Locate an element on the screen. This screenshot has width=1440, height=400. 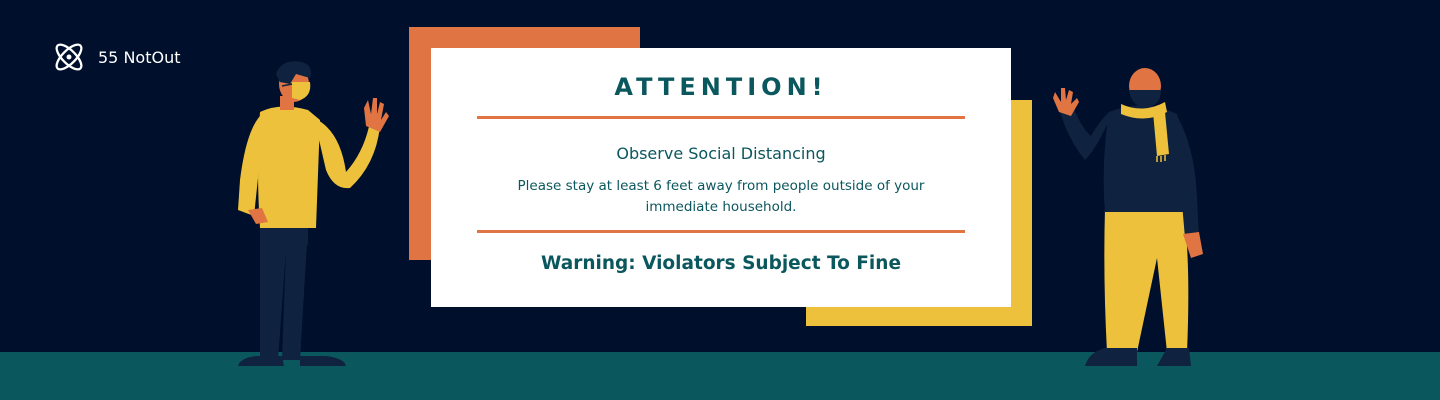
notice-subtitle: Observe Social Distancing is located at coordinates (721, 153).